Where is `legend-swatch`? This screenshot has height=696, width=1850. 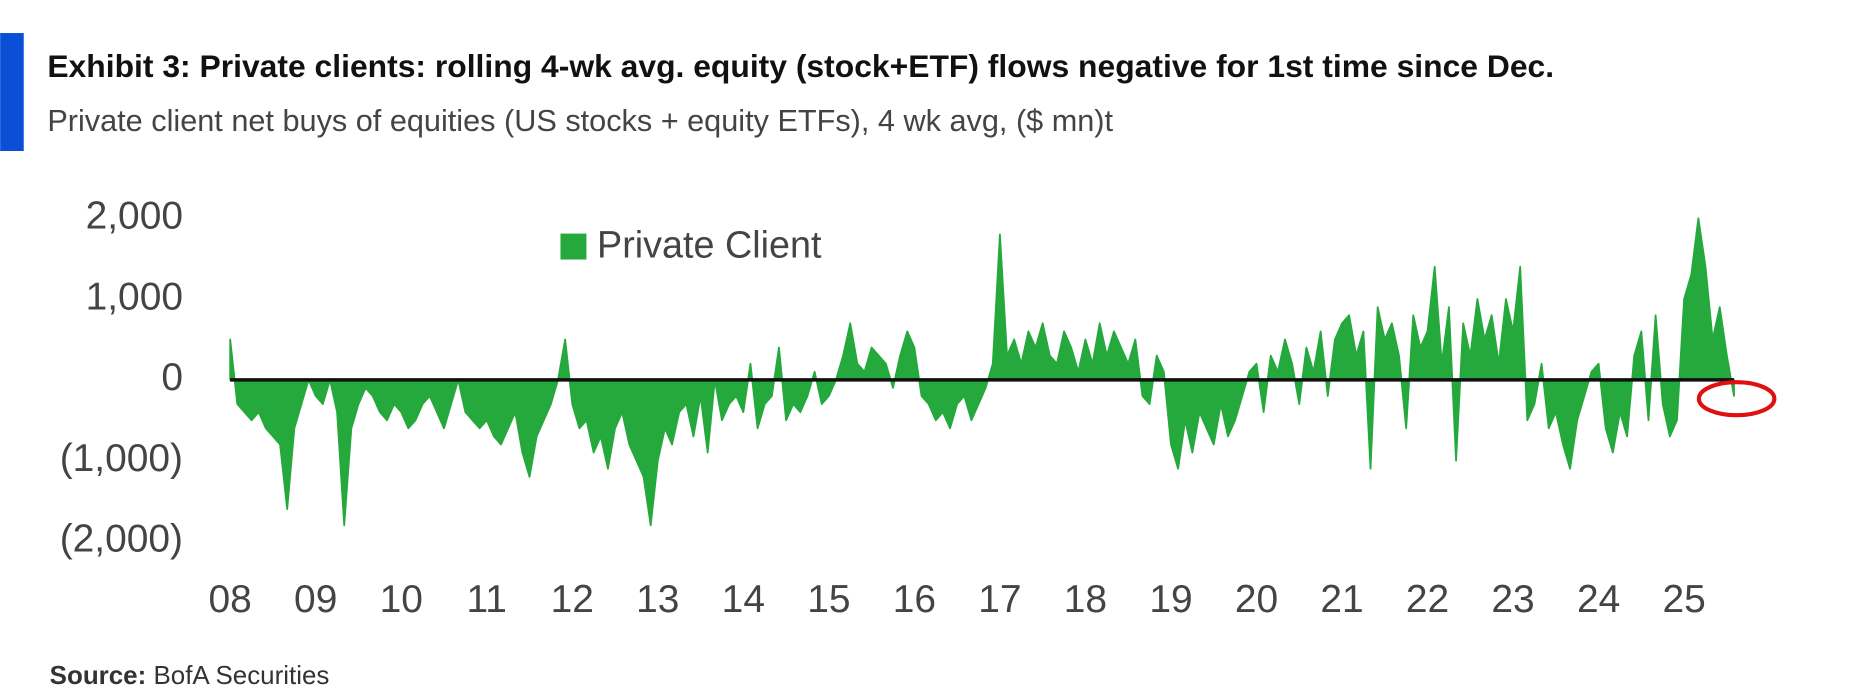 legend-swatch is located at coordinates (573, 246).